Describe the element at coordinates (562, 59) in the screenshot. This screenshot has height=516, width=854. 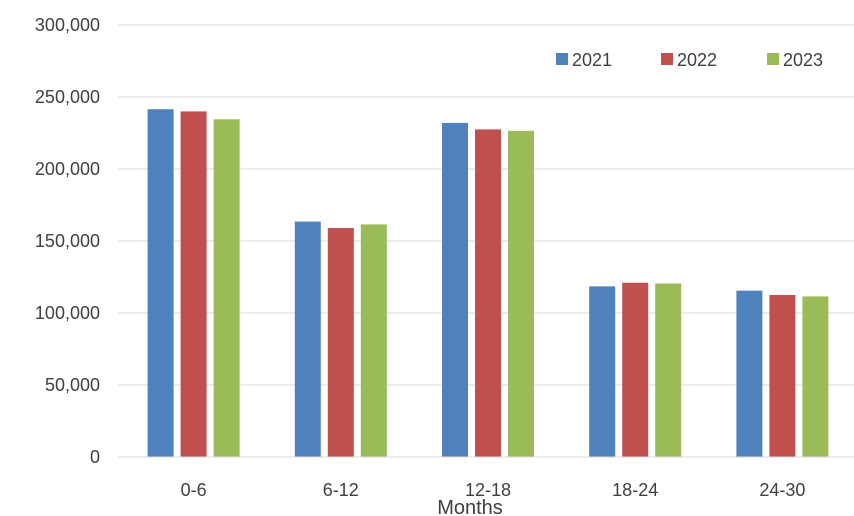
I see `legend-swatch-2021` at that location.